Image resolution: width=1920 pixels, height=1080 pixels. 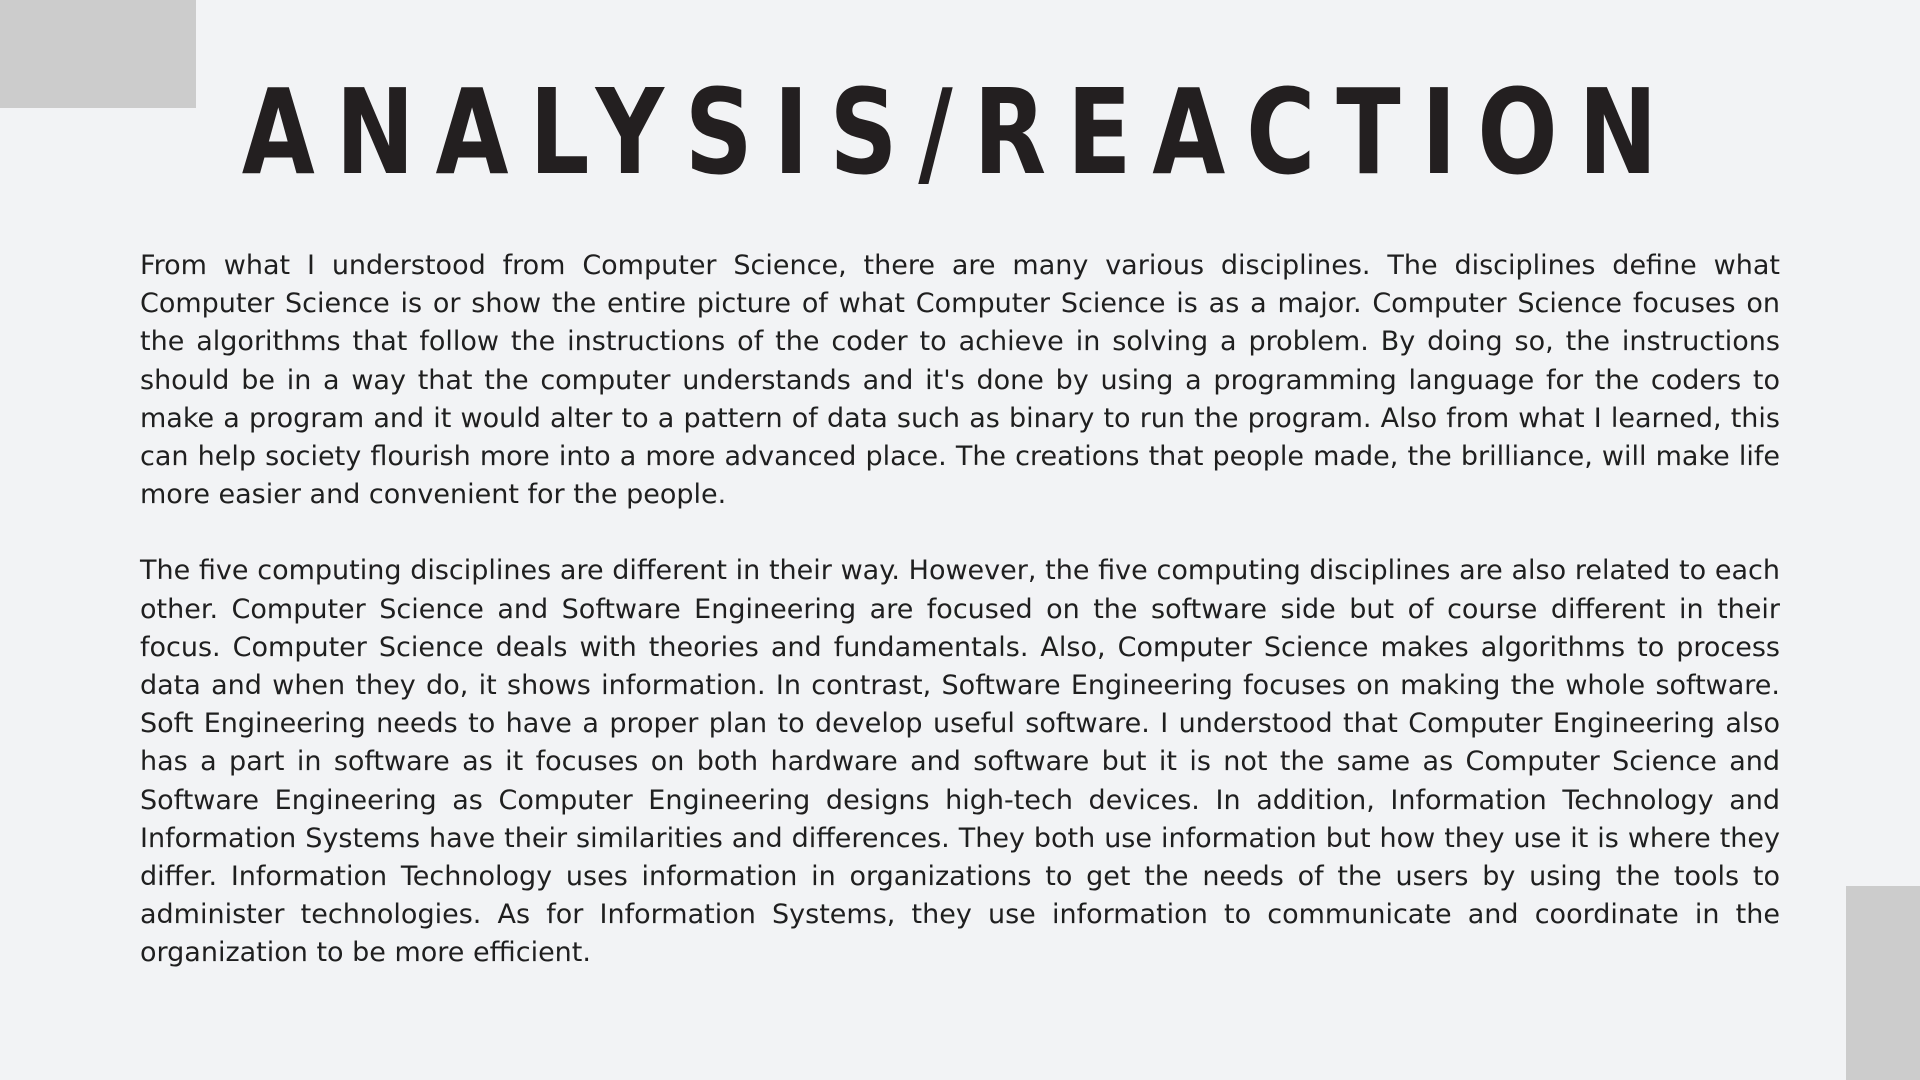 I want to click on decorative-corner-block-top-left, so click(x=98, y=54).